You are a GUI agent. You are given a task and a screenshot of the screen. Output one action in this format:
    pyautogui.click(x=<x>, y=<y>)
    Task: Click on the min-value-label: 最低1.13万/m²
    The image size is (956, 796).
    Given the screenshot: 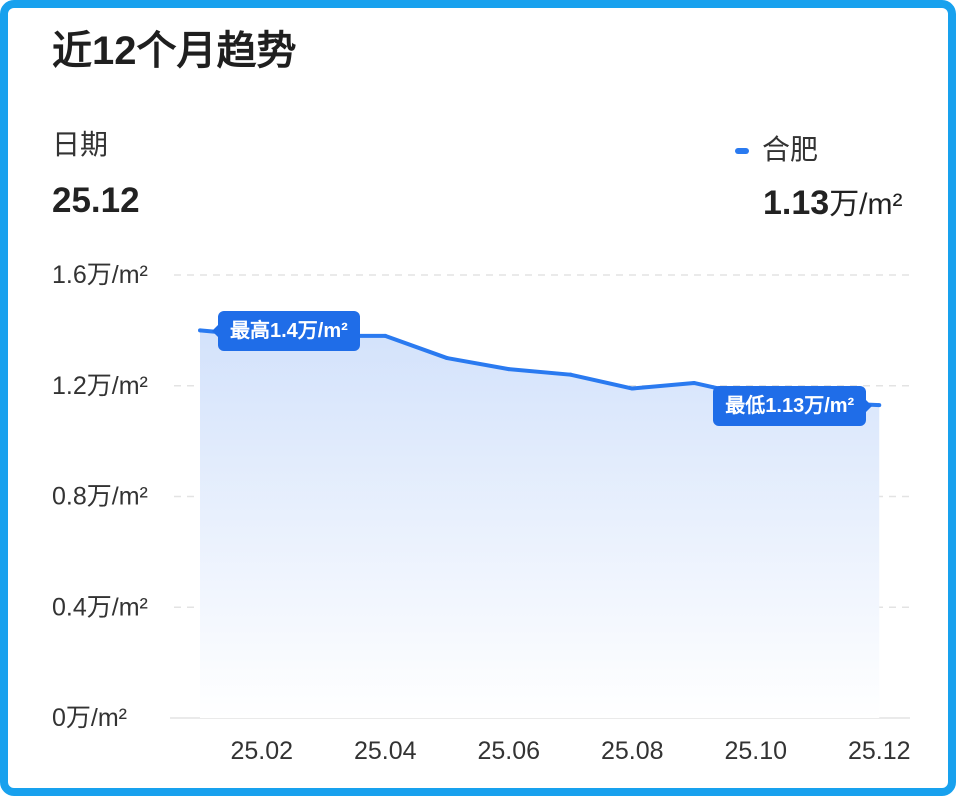 What is the action you would take?
    pyautogui.click(x=793, y=406)
    